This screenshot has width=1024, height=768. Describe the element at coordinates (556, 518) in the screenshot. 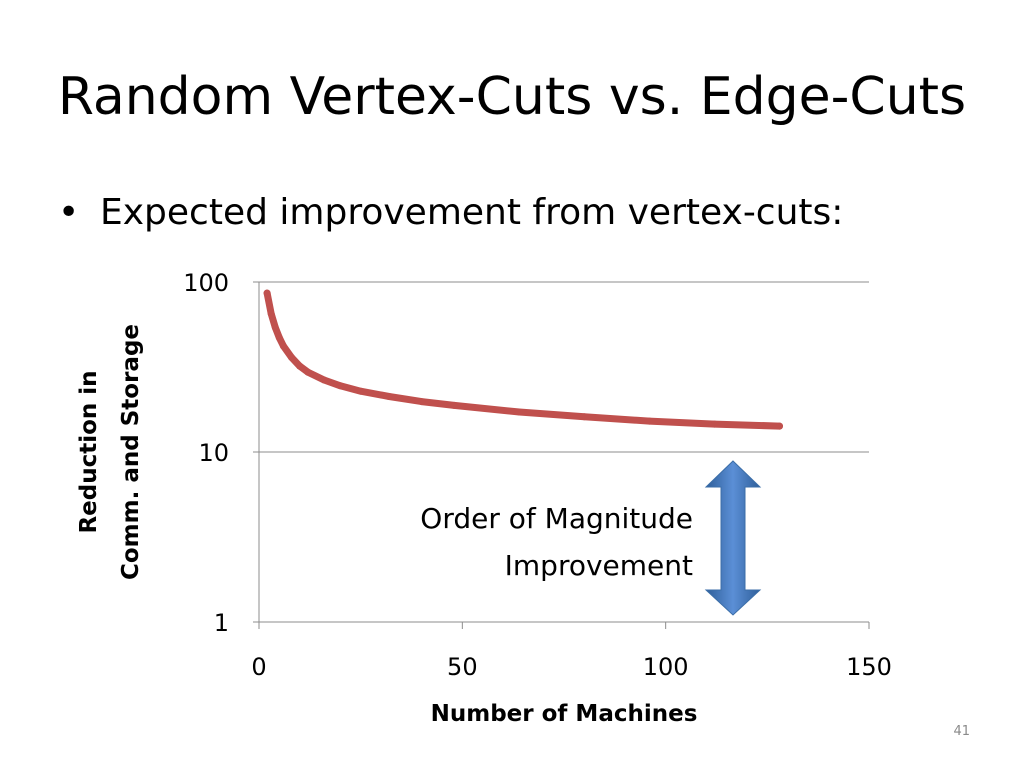

I see `annotation-line-1: Order of Magnitude` at that location.